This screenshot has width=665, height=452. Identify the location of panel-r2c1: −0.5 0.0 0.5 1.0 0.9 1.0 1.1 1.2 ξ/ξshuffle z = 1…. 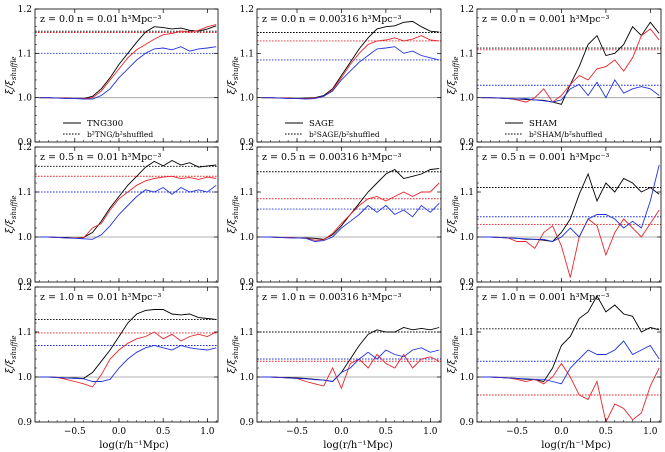
(334, 360).